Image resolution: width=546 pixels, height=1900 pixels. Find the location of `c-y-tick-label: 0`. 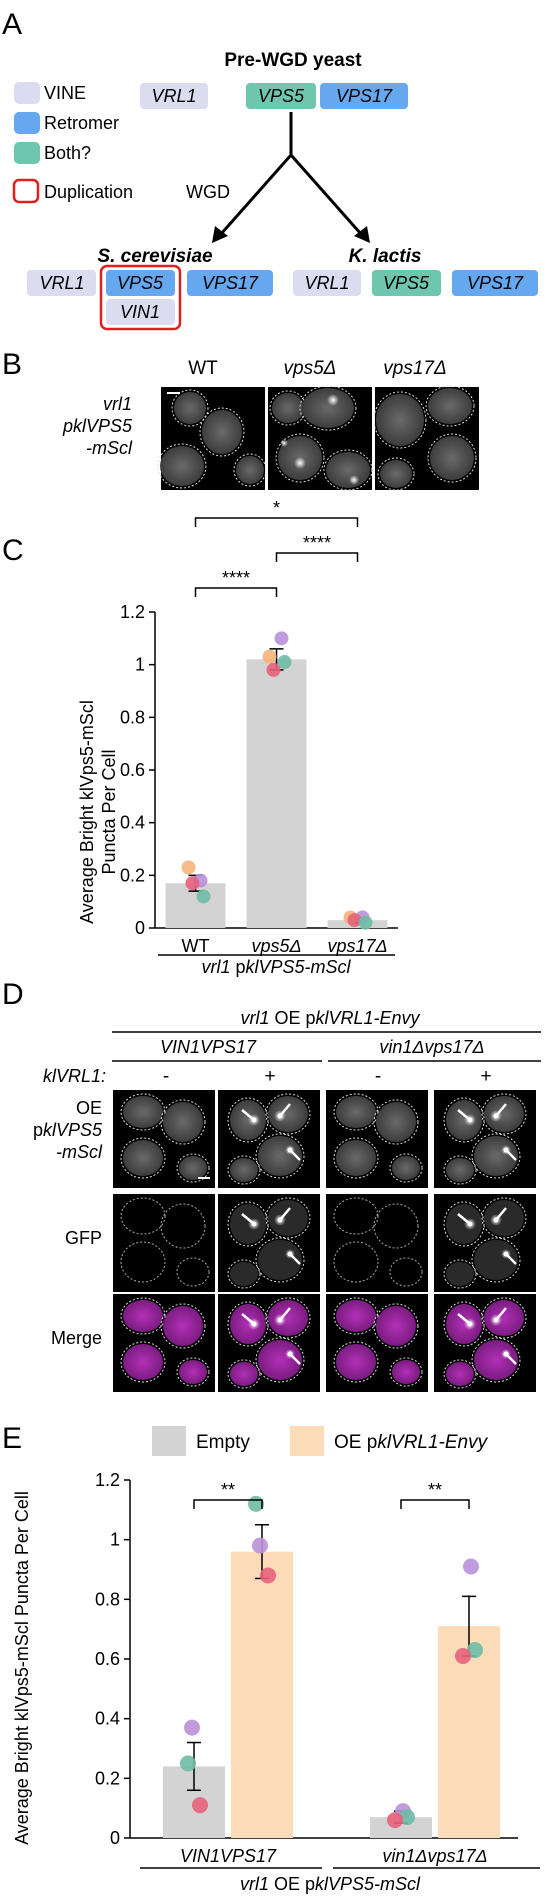

c-y-tick-label: 0 is located at coordinates (140, 928).